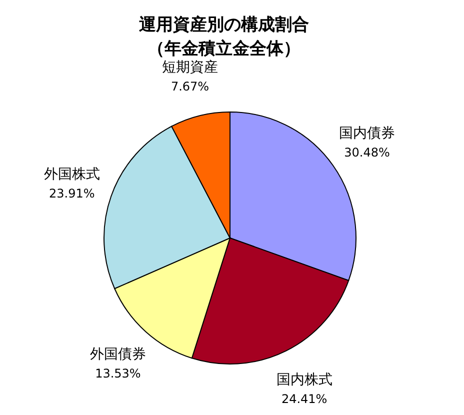 The image size is (464, 415). What do you see at coordinates (304, 380) in the screenshot?
I see `slice-label: 国内株式` at bounding box center [304, 380].